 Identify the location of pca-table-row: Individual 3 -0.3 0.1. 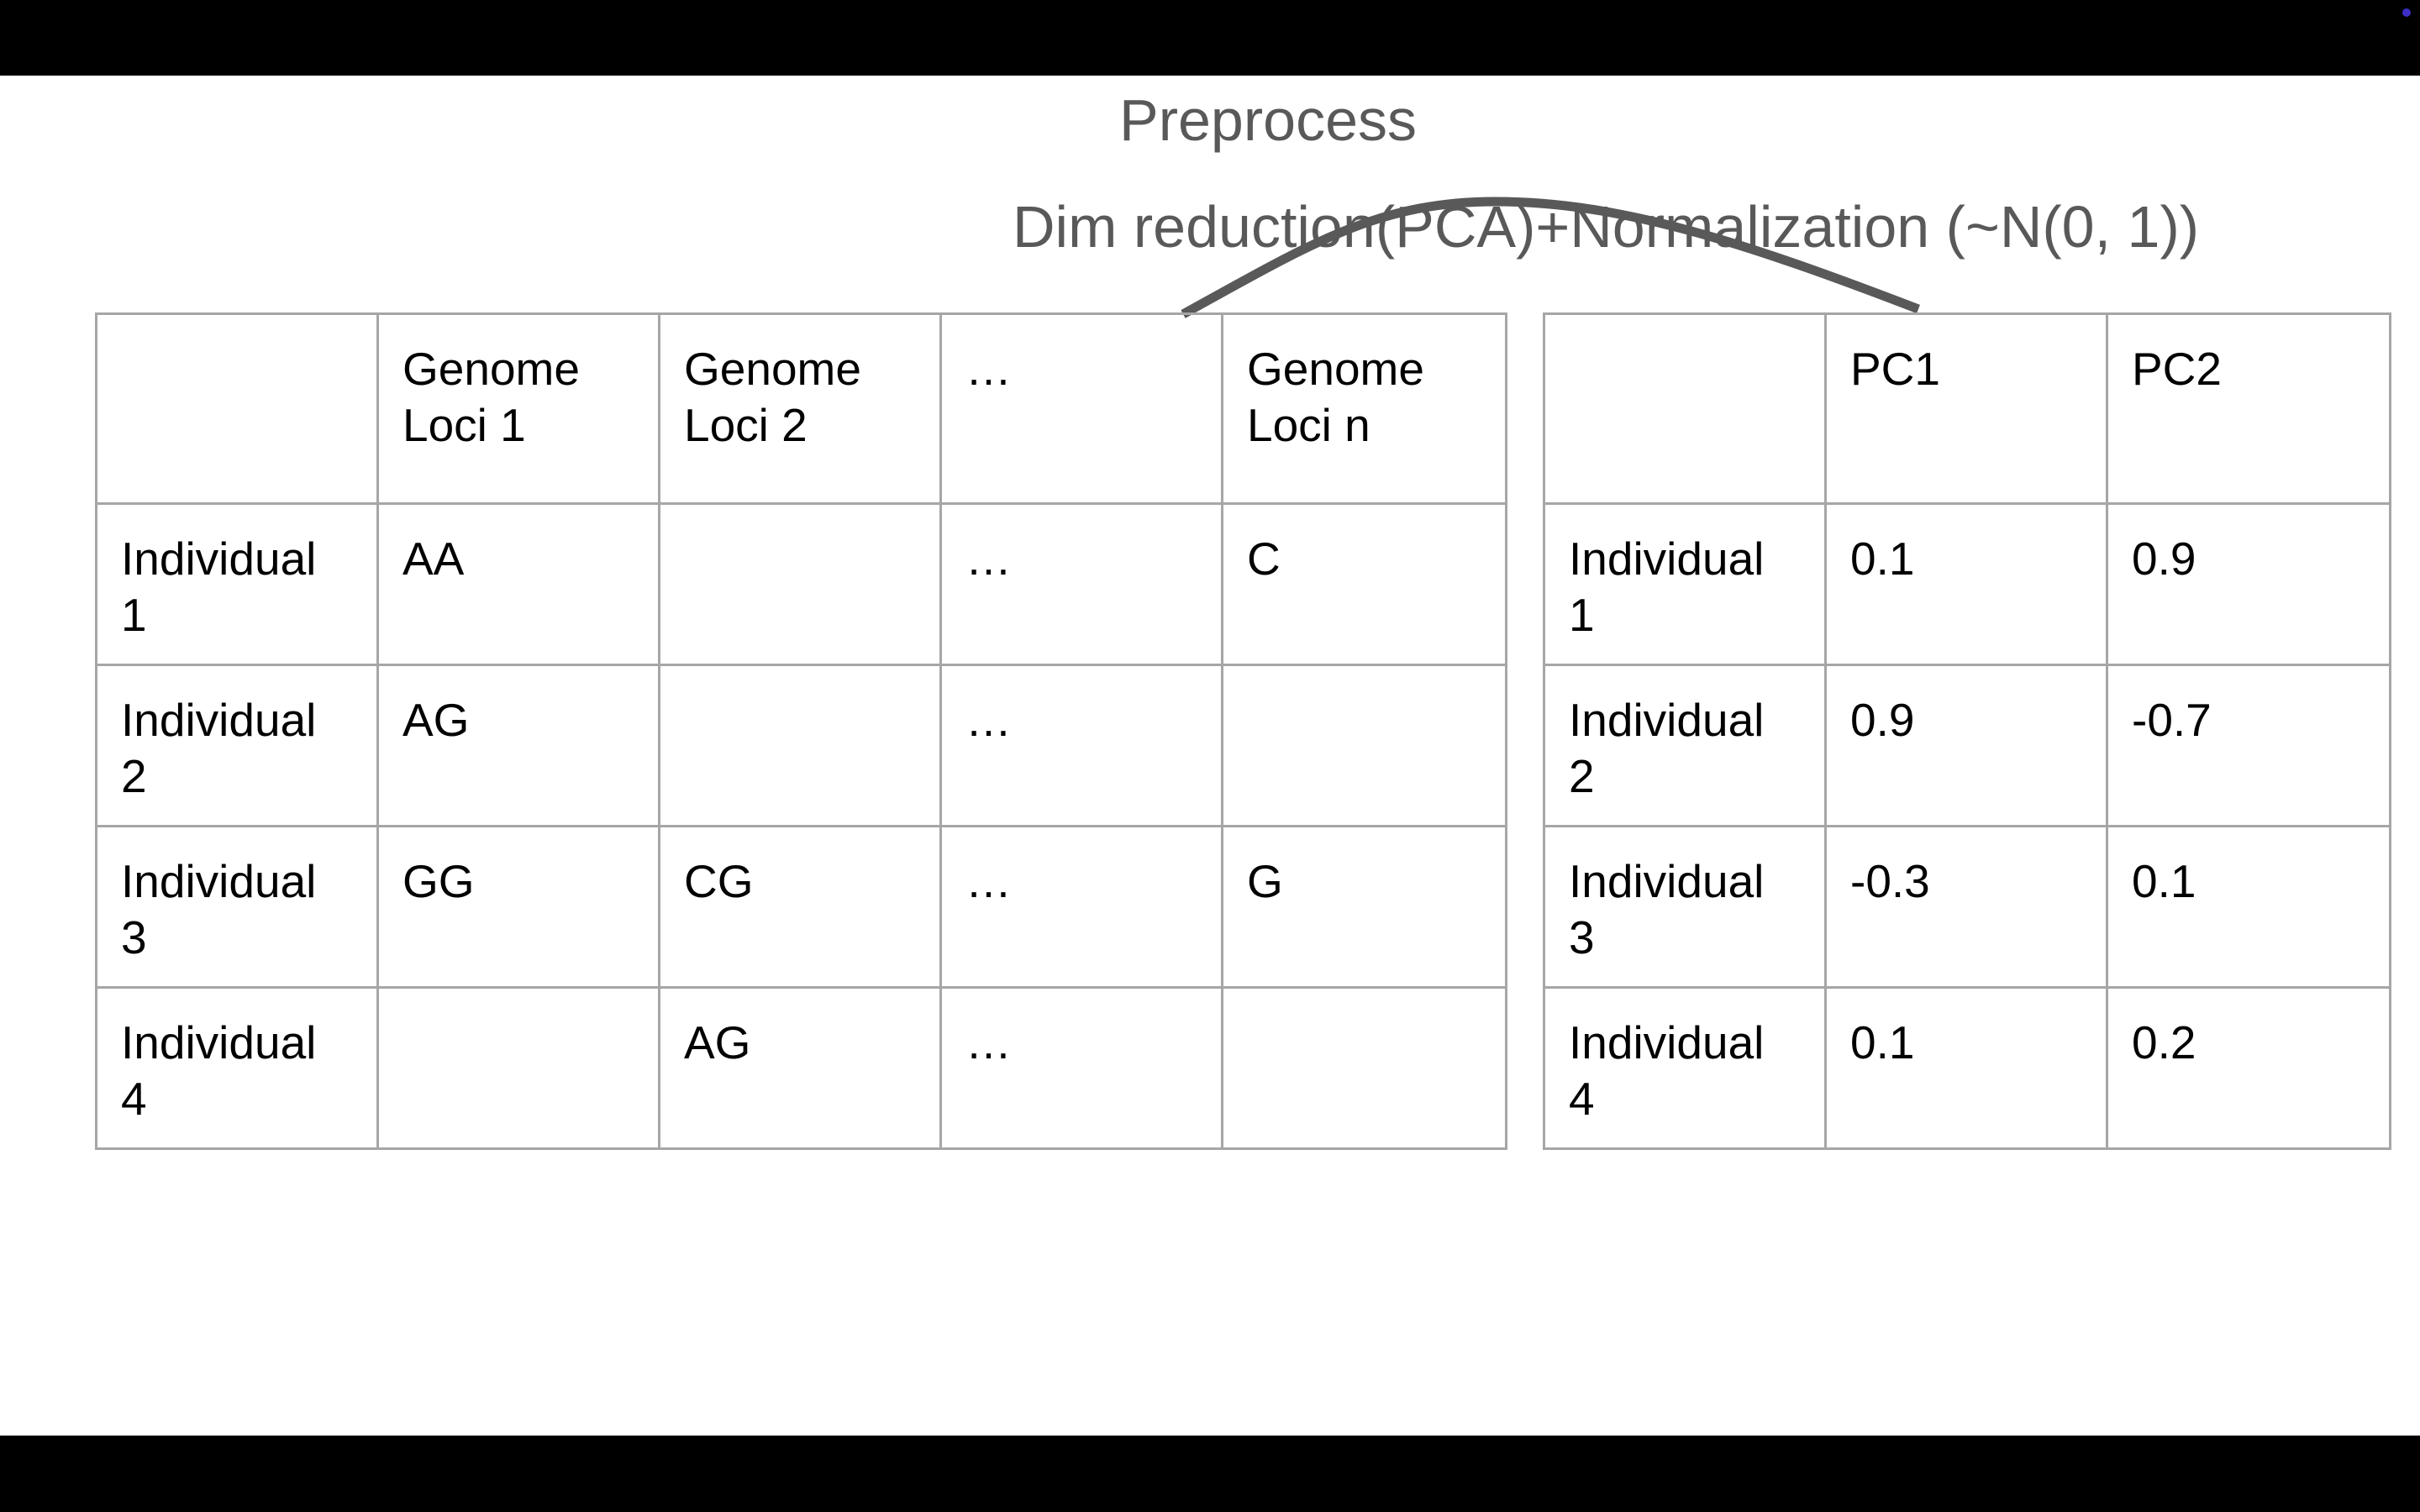
(1967, 907).